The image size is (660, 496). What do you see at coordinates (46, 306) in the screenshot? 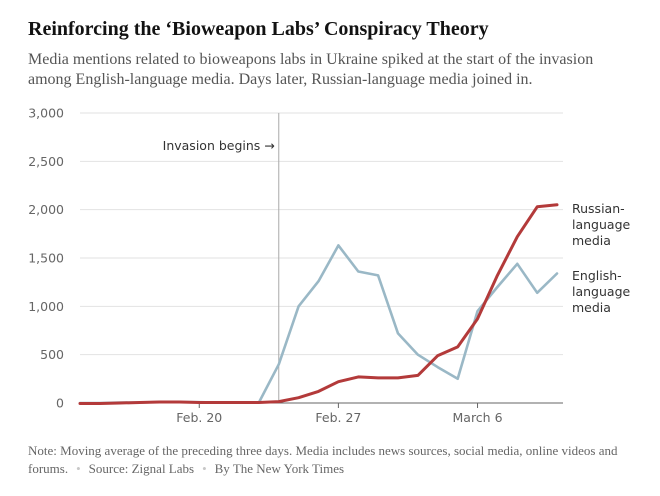
I see `y-tick-label: 1,000` at bounding box center [46, 306].